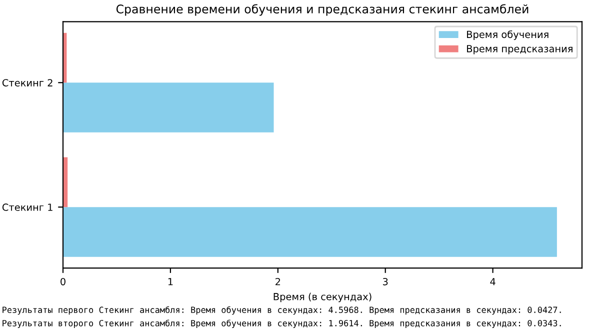  What do you see at coordinates (281, 310) in the screenshot?
I see `text: Результаты первого Стекинг ансамбля: Время обучения в секундах: 4.5968. Время предсказания в секундах: 0.0427.` at bounding box center [281, 310].